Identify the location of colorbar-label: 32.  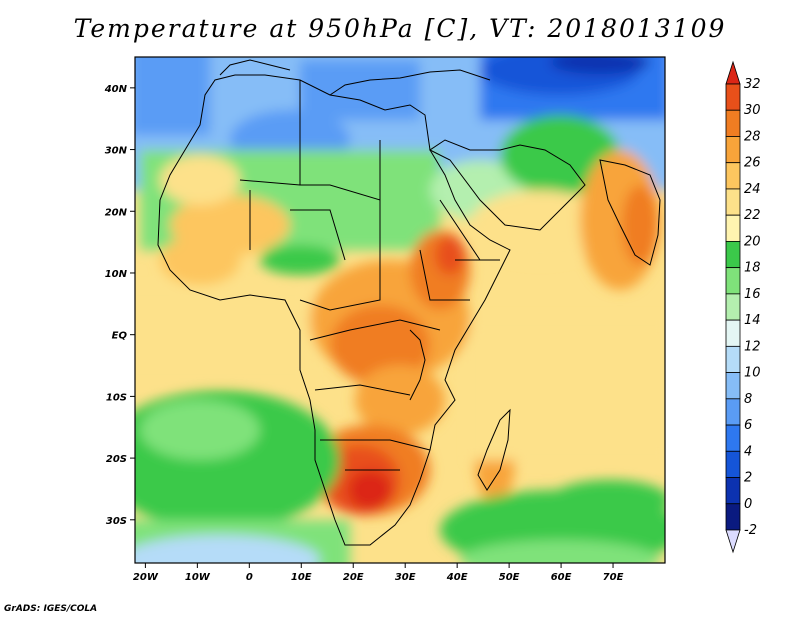
(752, 84).